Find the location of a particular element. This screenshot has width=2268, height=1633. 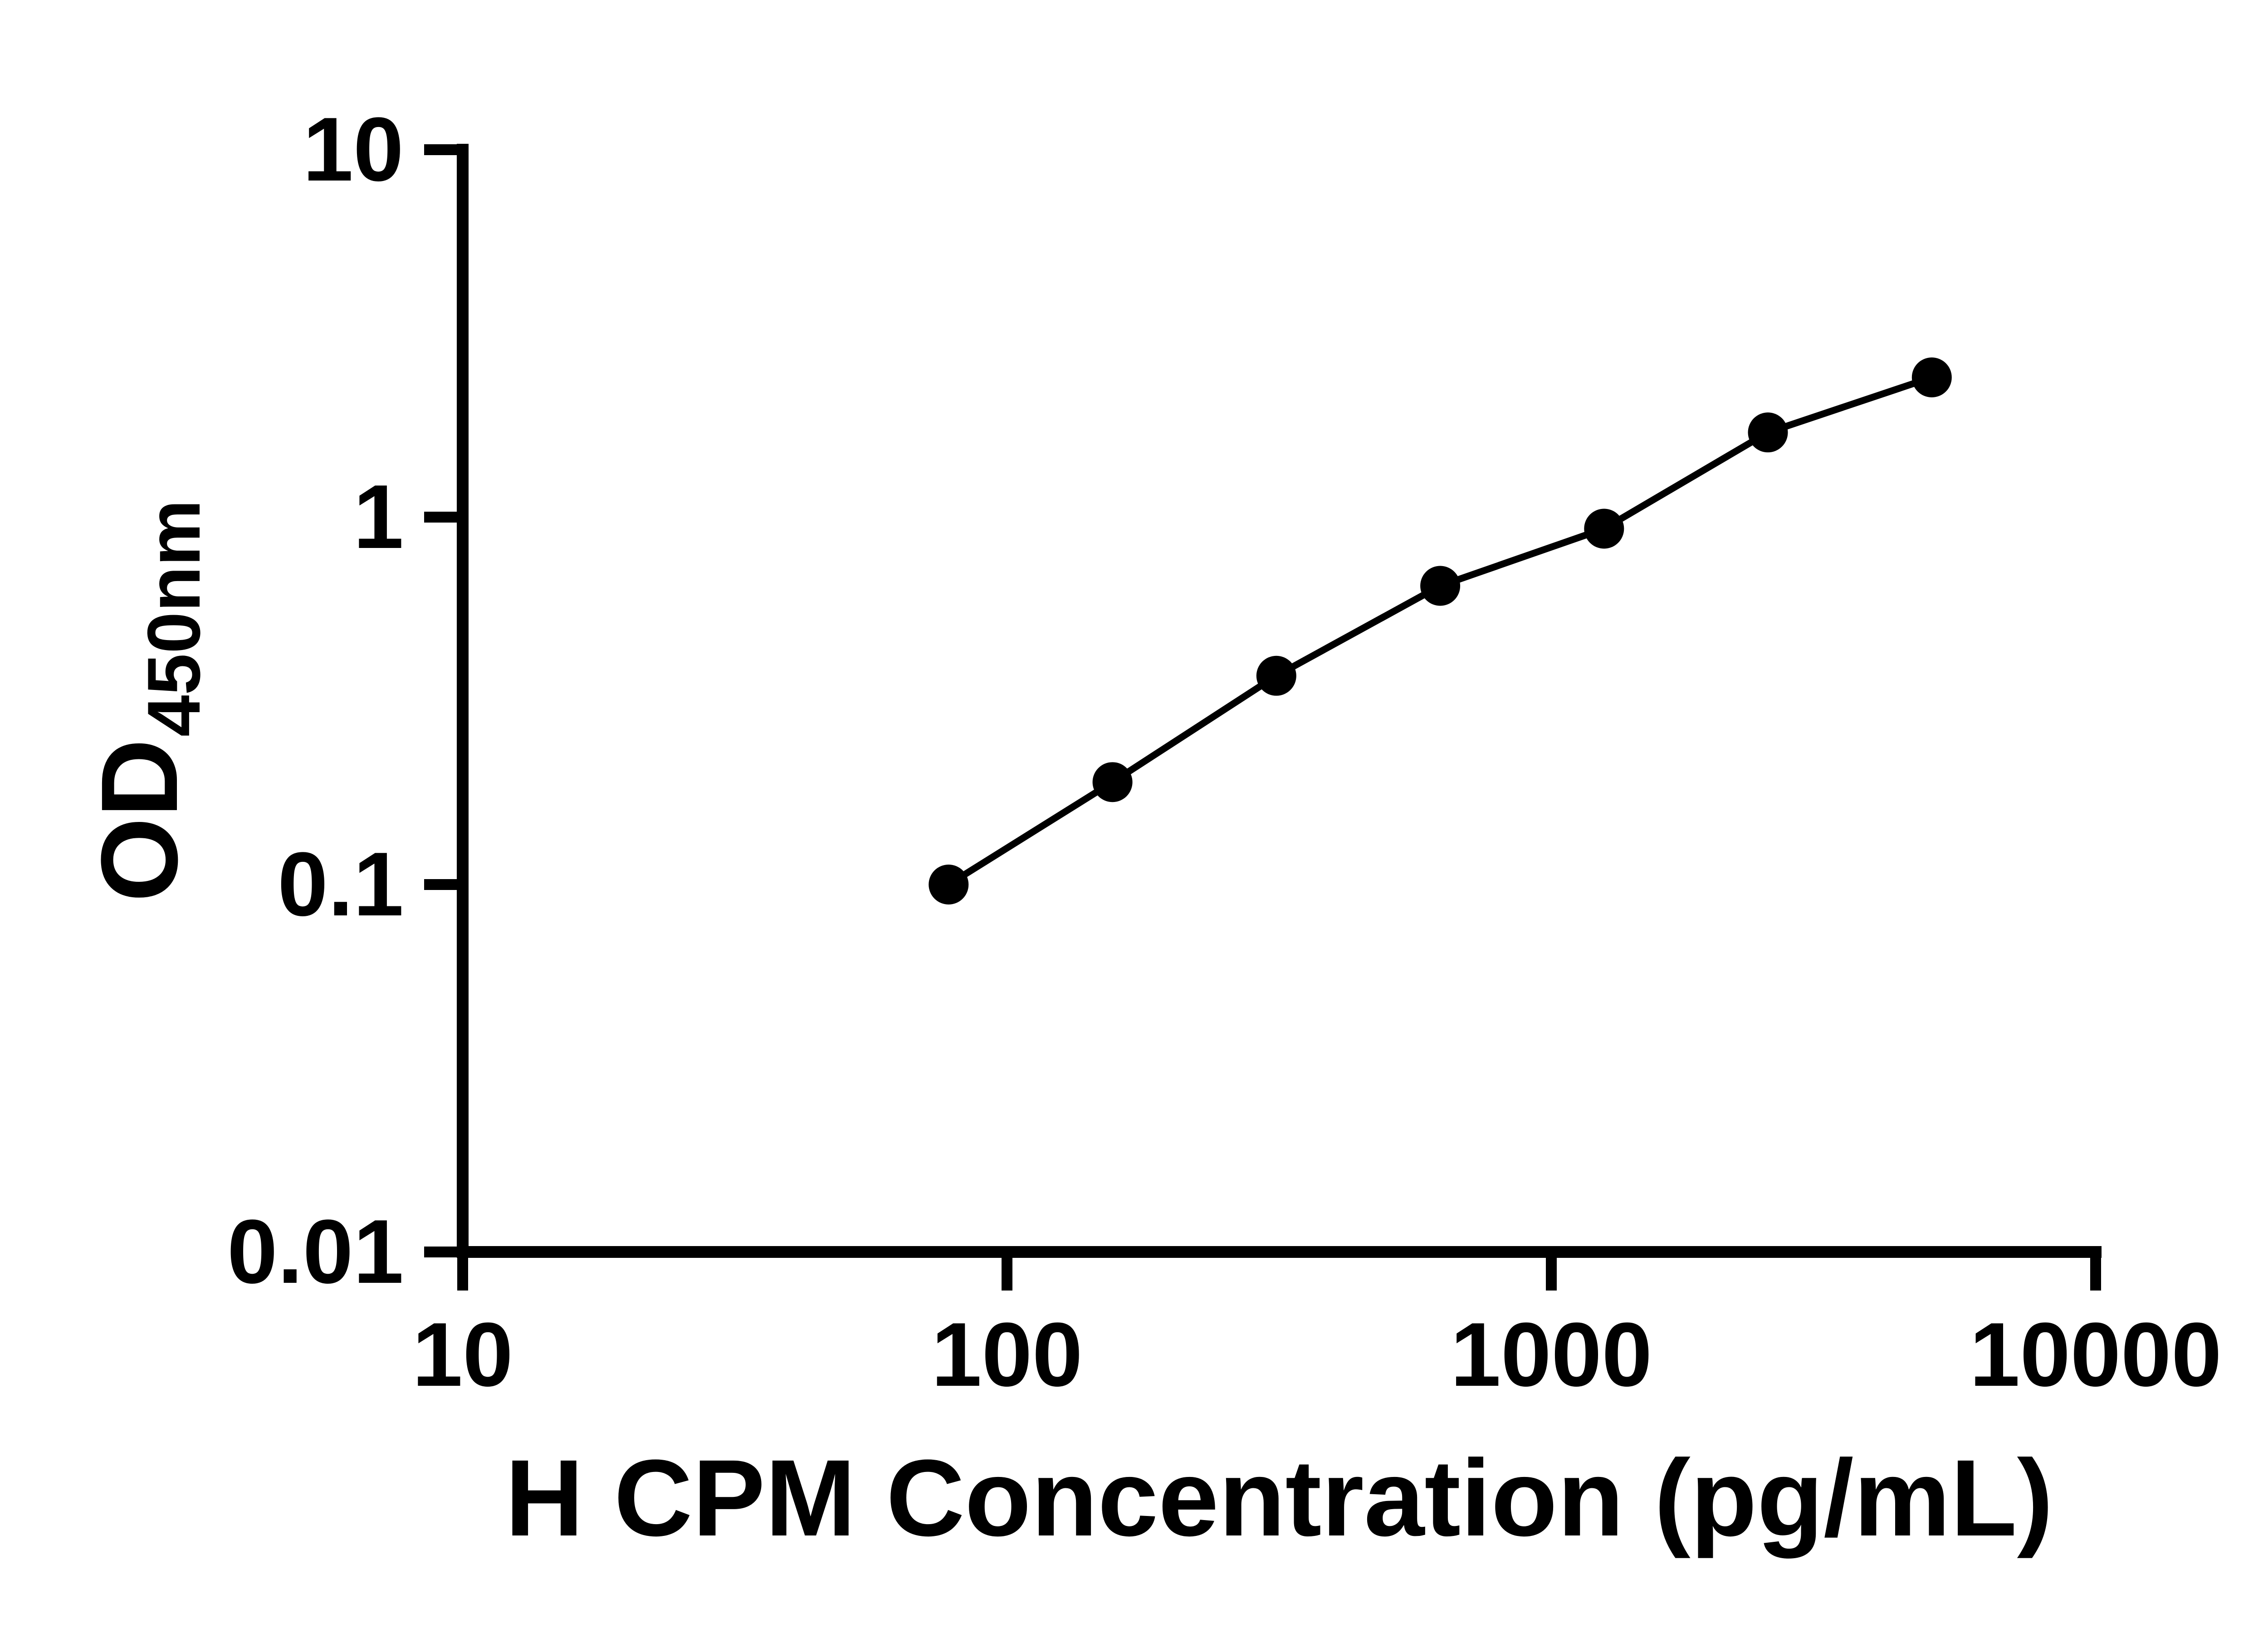

standard-curve-line is located at coordinates (1441, 631).